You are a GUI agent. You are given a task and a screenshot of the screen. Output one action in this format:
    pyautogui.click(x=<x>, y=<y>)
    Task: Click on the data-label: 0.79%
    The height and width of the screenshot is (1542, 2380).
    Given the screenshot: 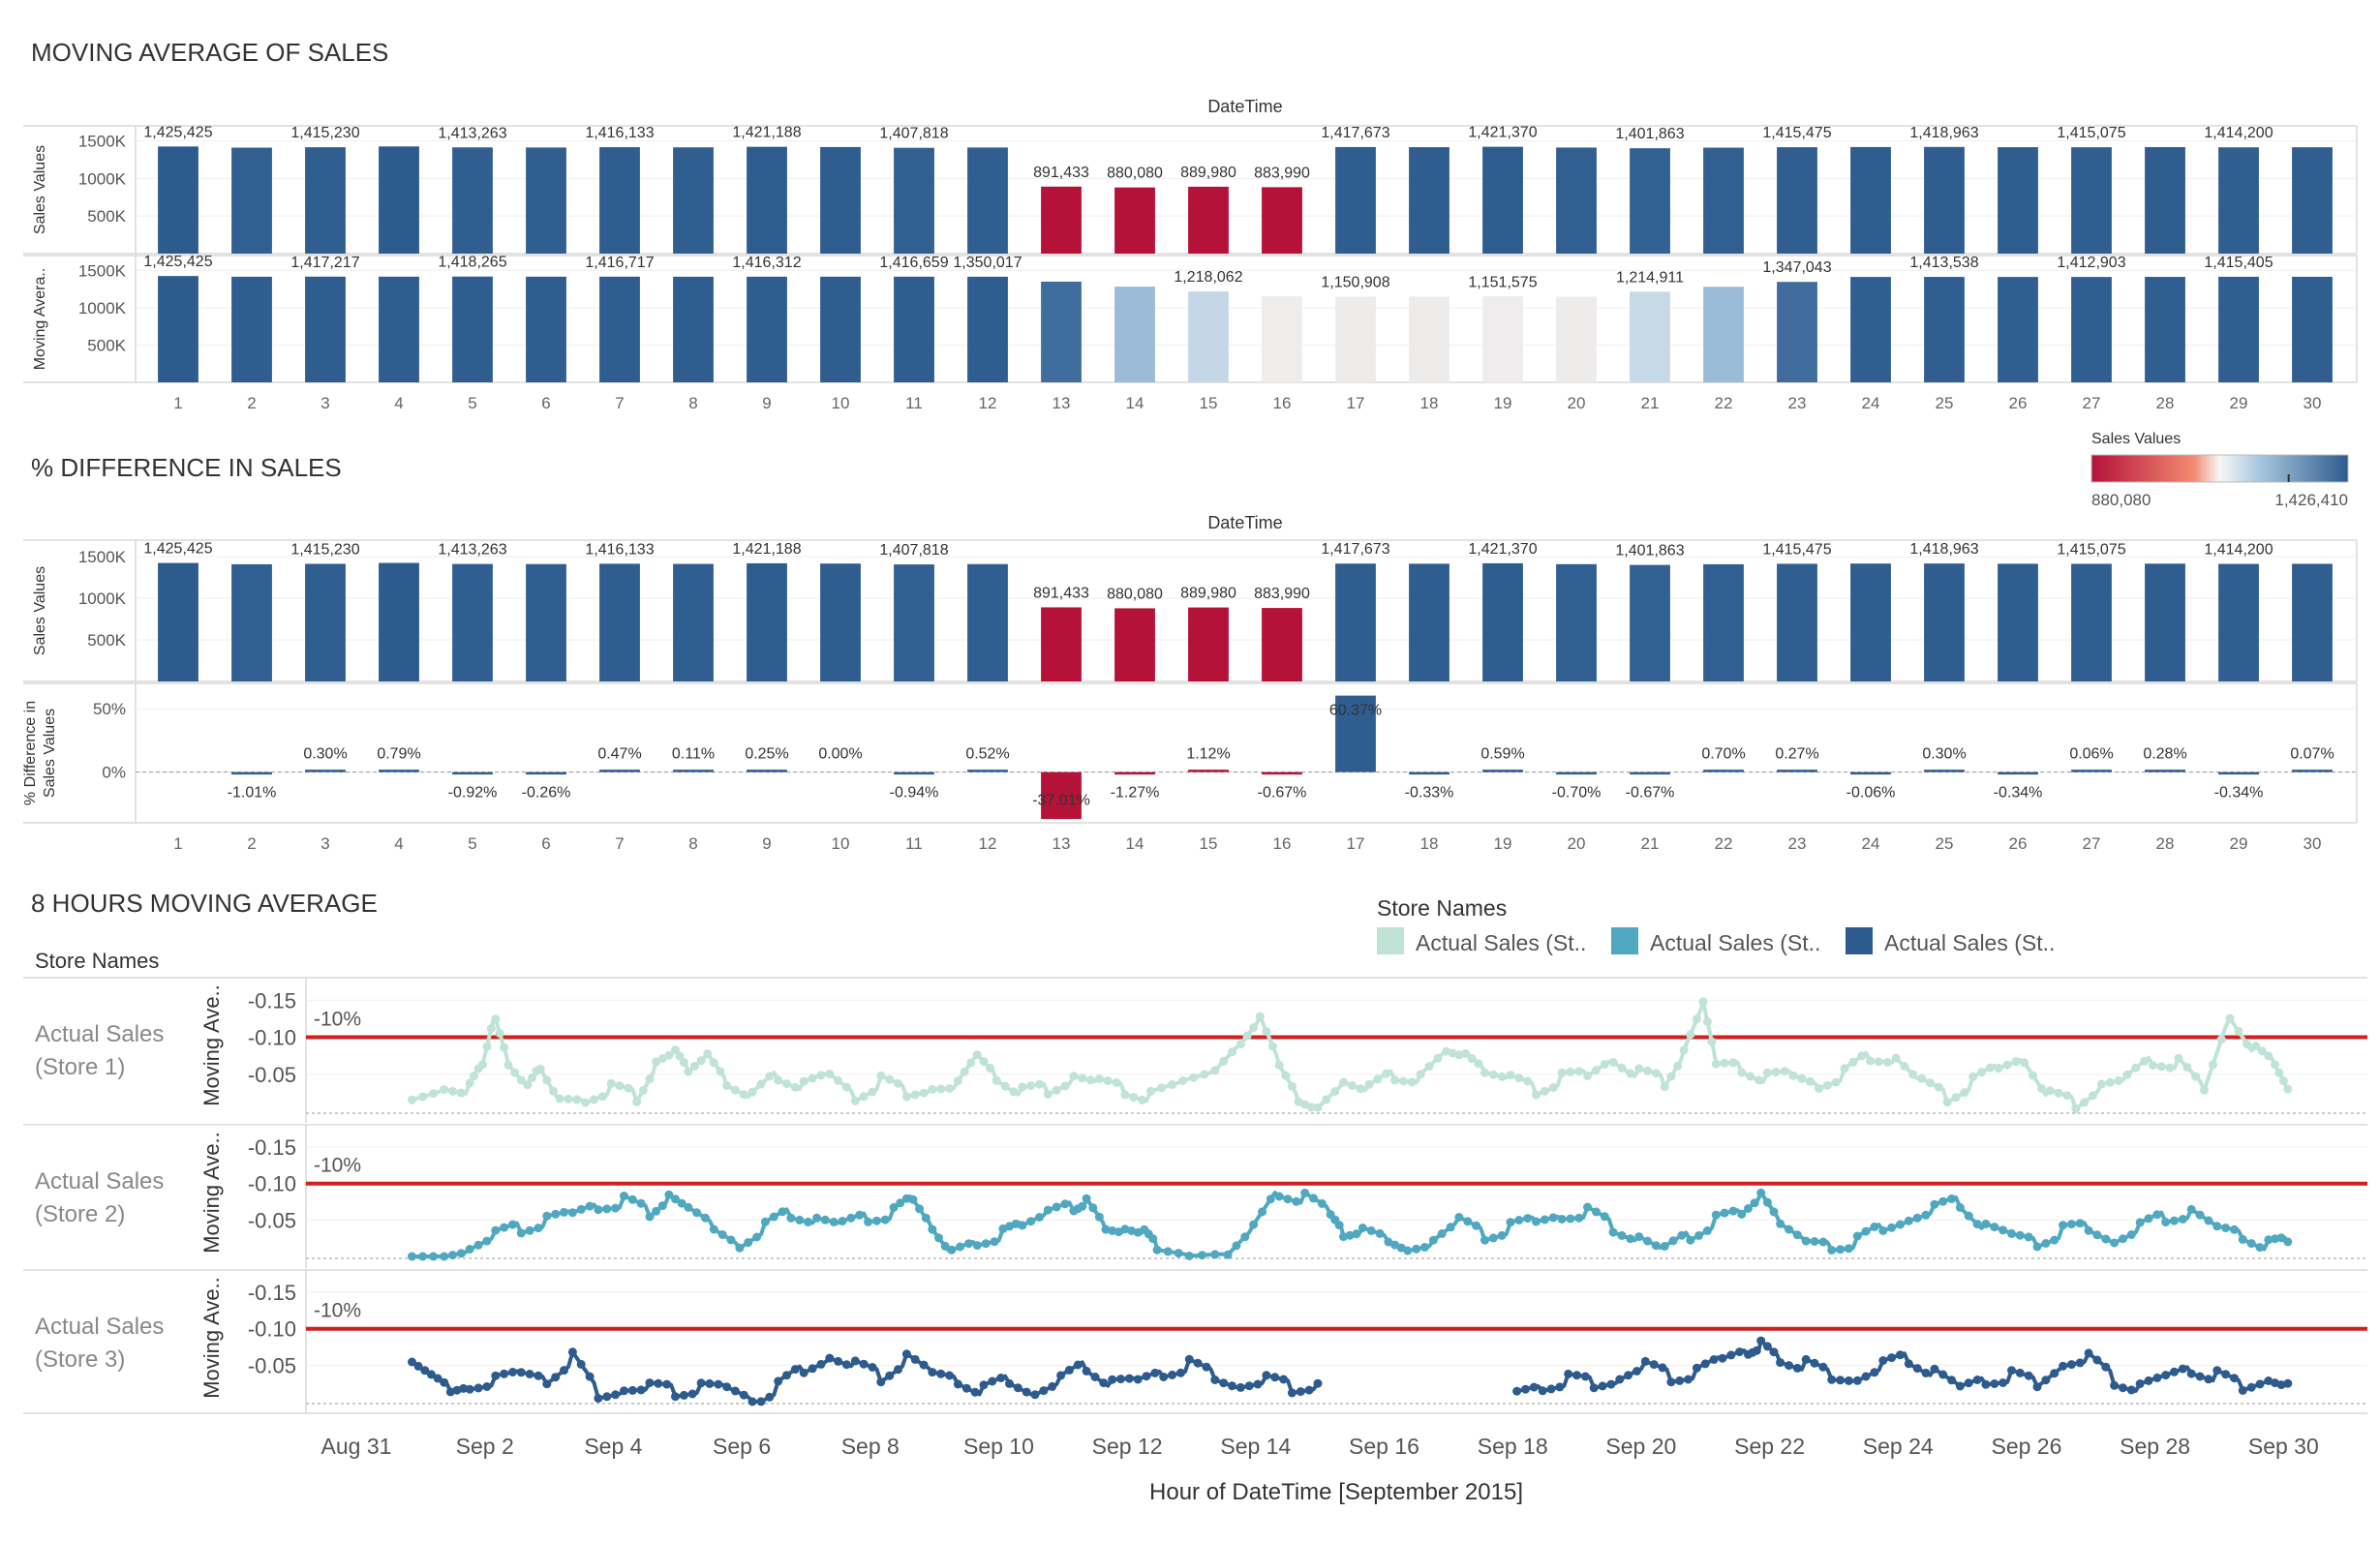 What is the action you would take?
    pyautogui.click(x=398, y=755)
    